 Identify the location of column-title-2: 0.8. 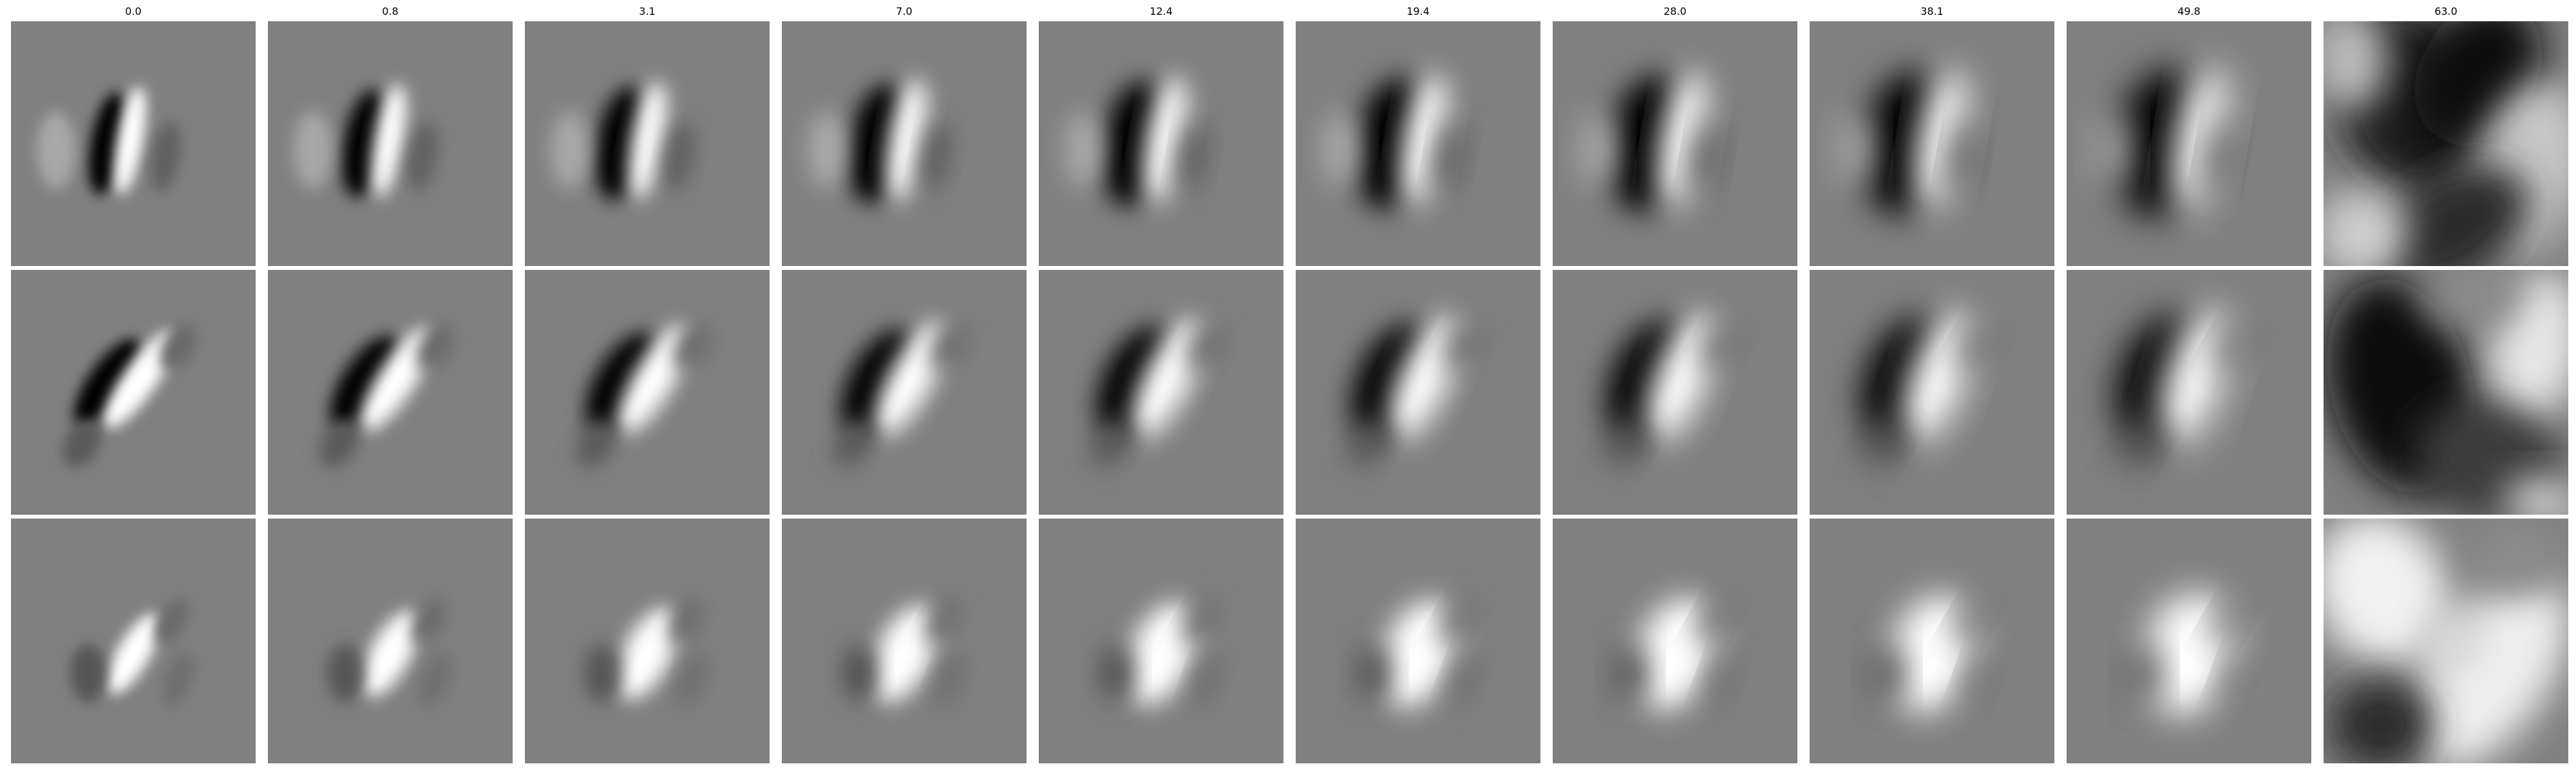
(390, 11).